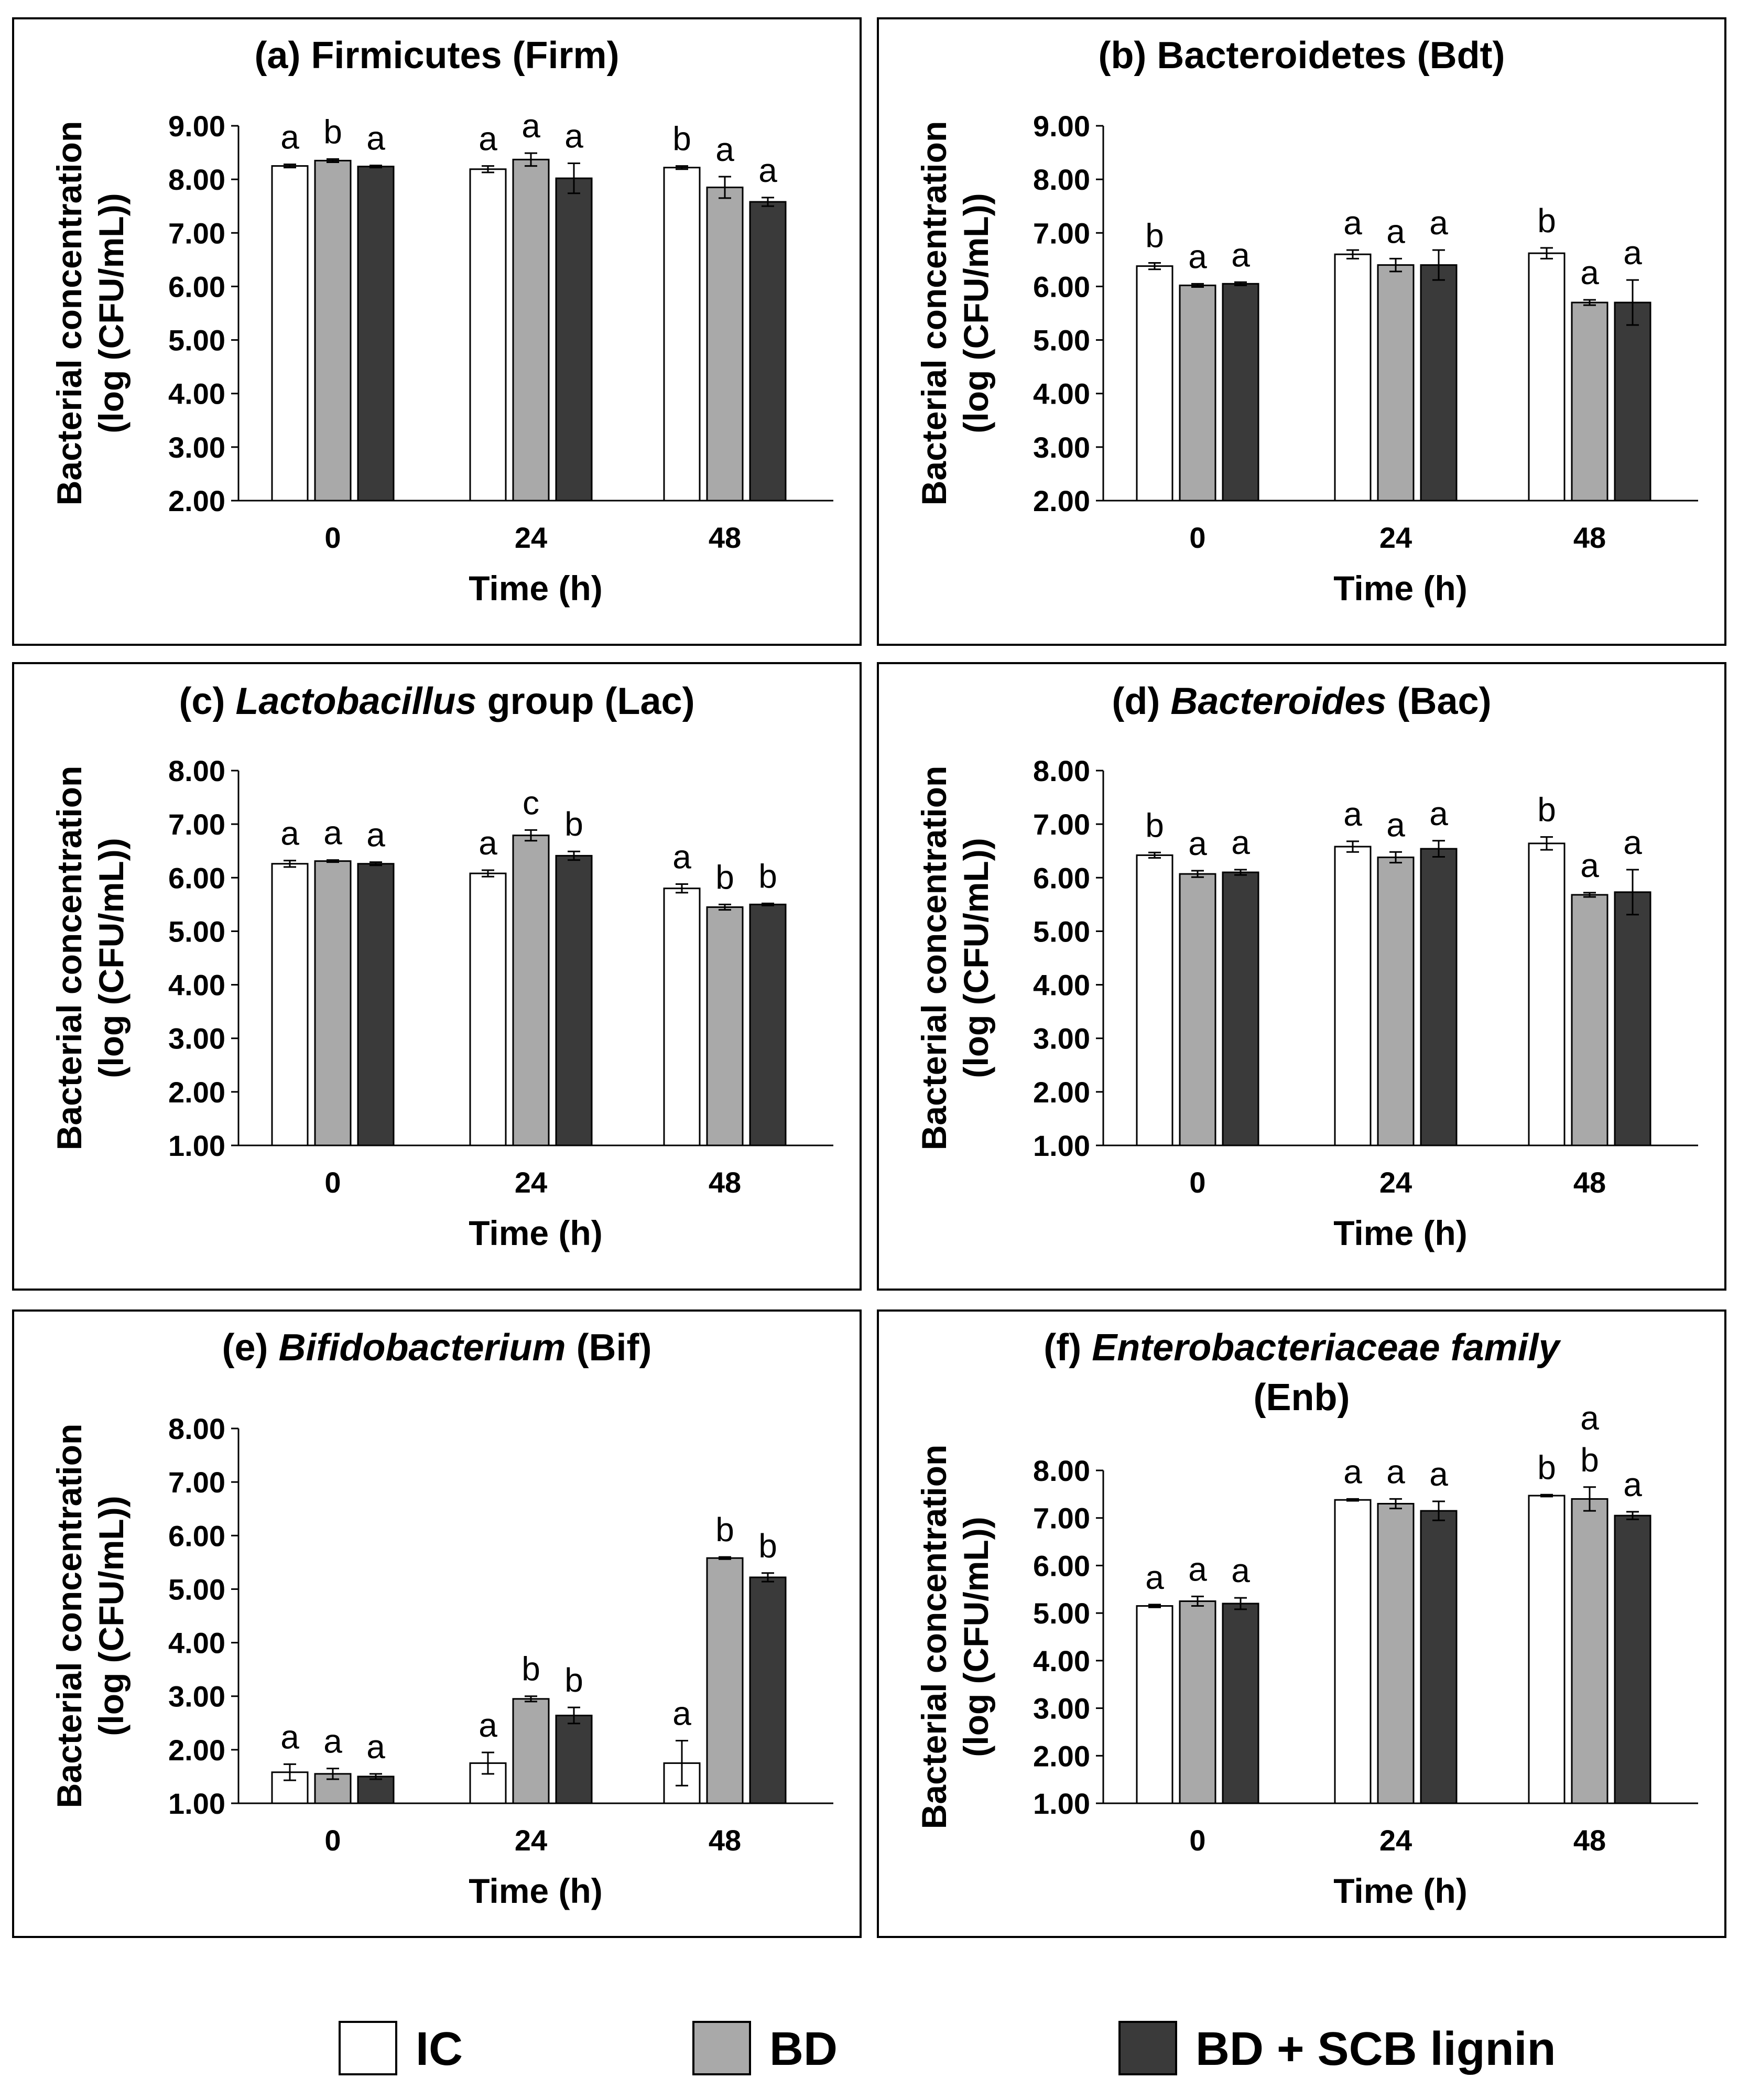  I want to click on chart-title: (d) Bacteroides (Bac), so click(1301, 701).